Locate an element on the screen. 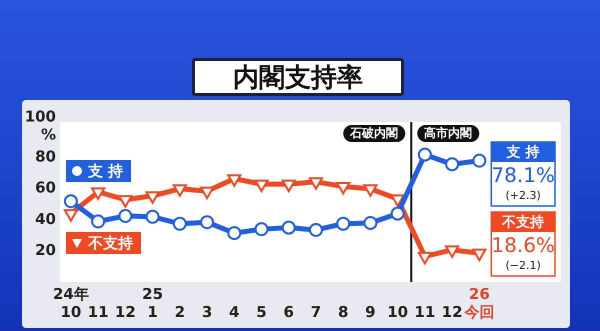 This screenshot has width=600, height=331. x-tick-label: 8 is located at coordinates (343, 311).